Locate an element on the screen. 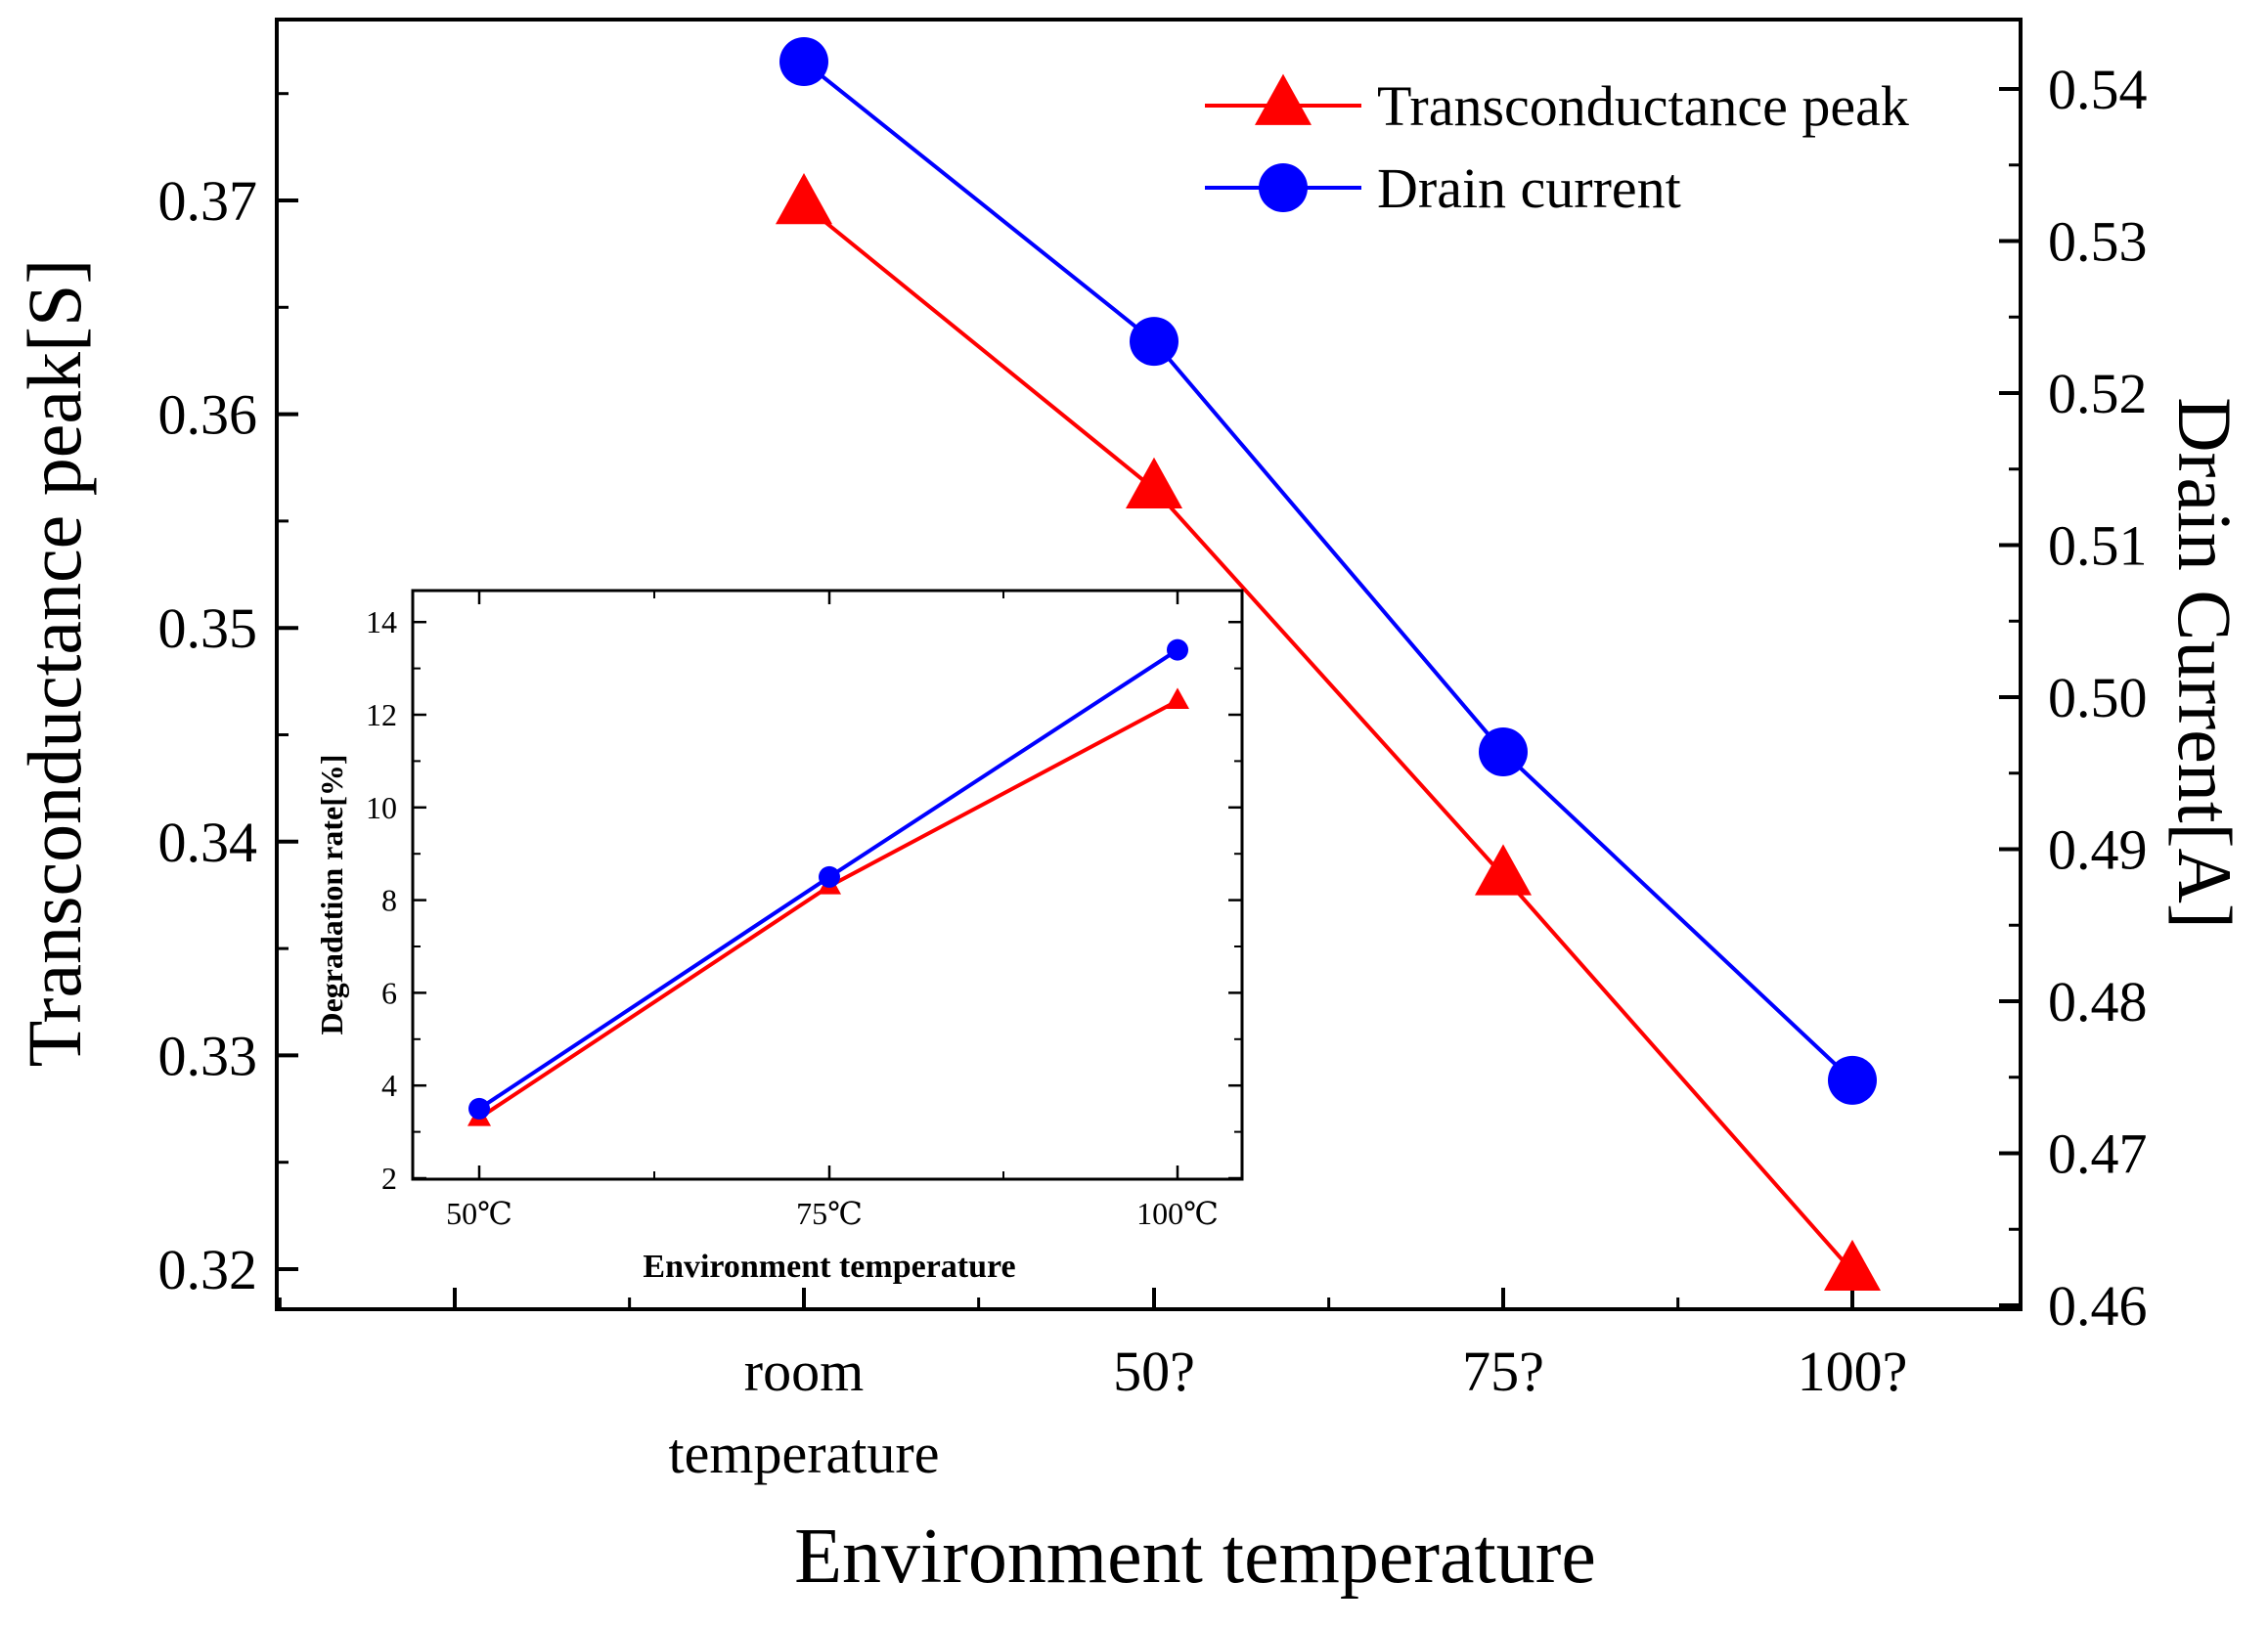 The width and height of the screenshot is (2268, 1627). legend-triangle-icon is located at coordinates (1284, 99).